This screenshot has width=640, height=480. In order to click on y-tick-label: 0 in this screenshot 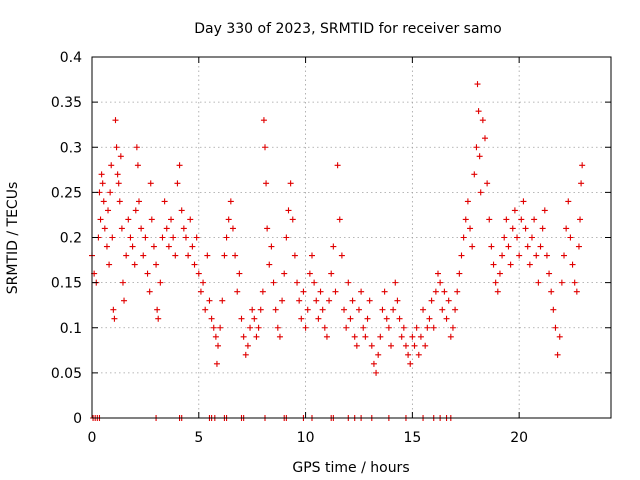, I will do `click(77, 419)`.